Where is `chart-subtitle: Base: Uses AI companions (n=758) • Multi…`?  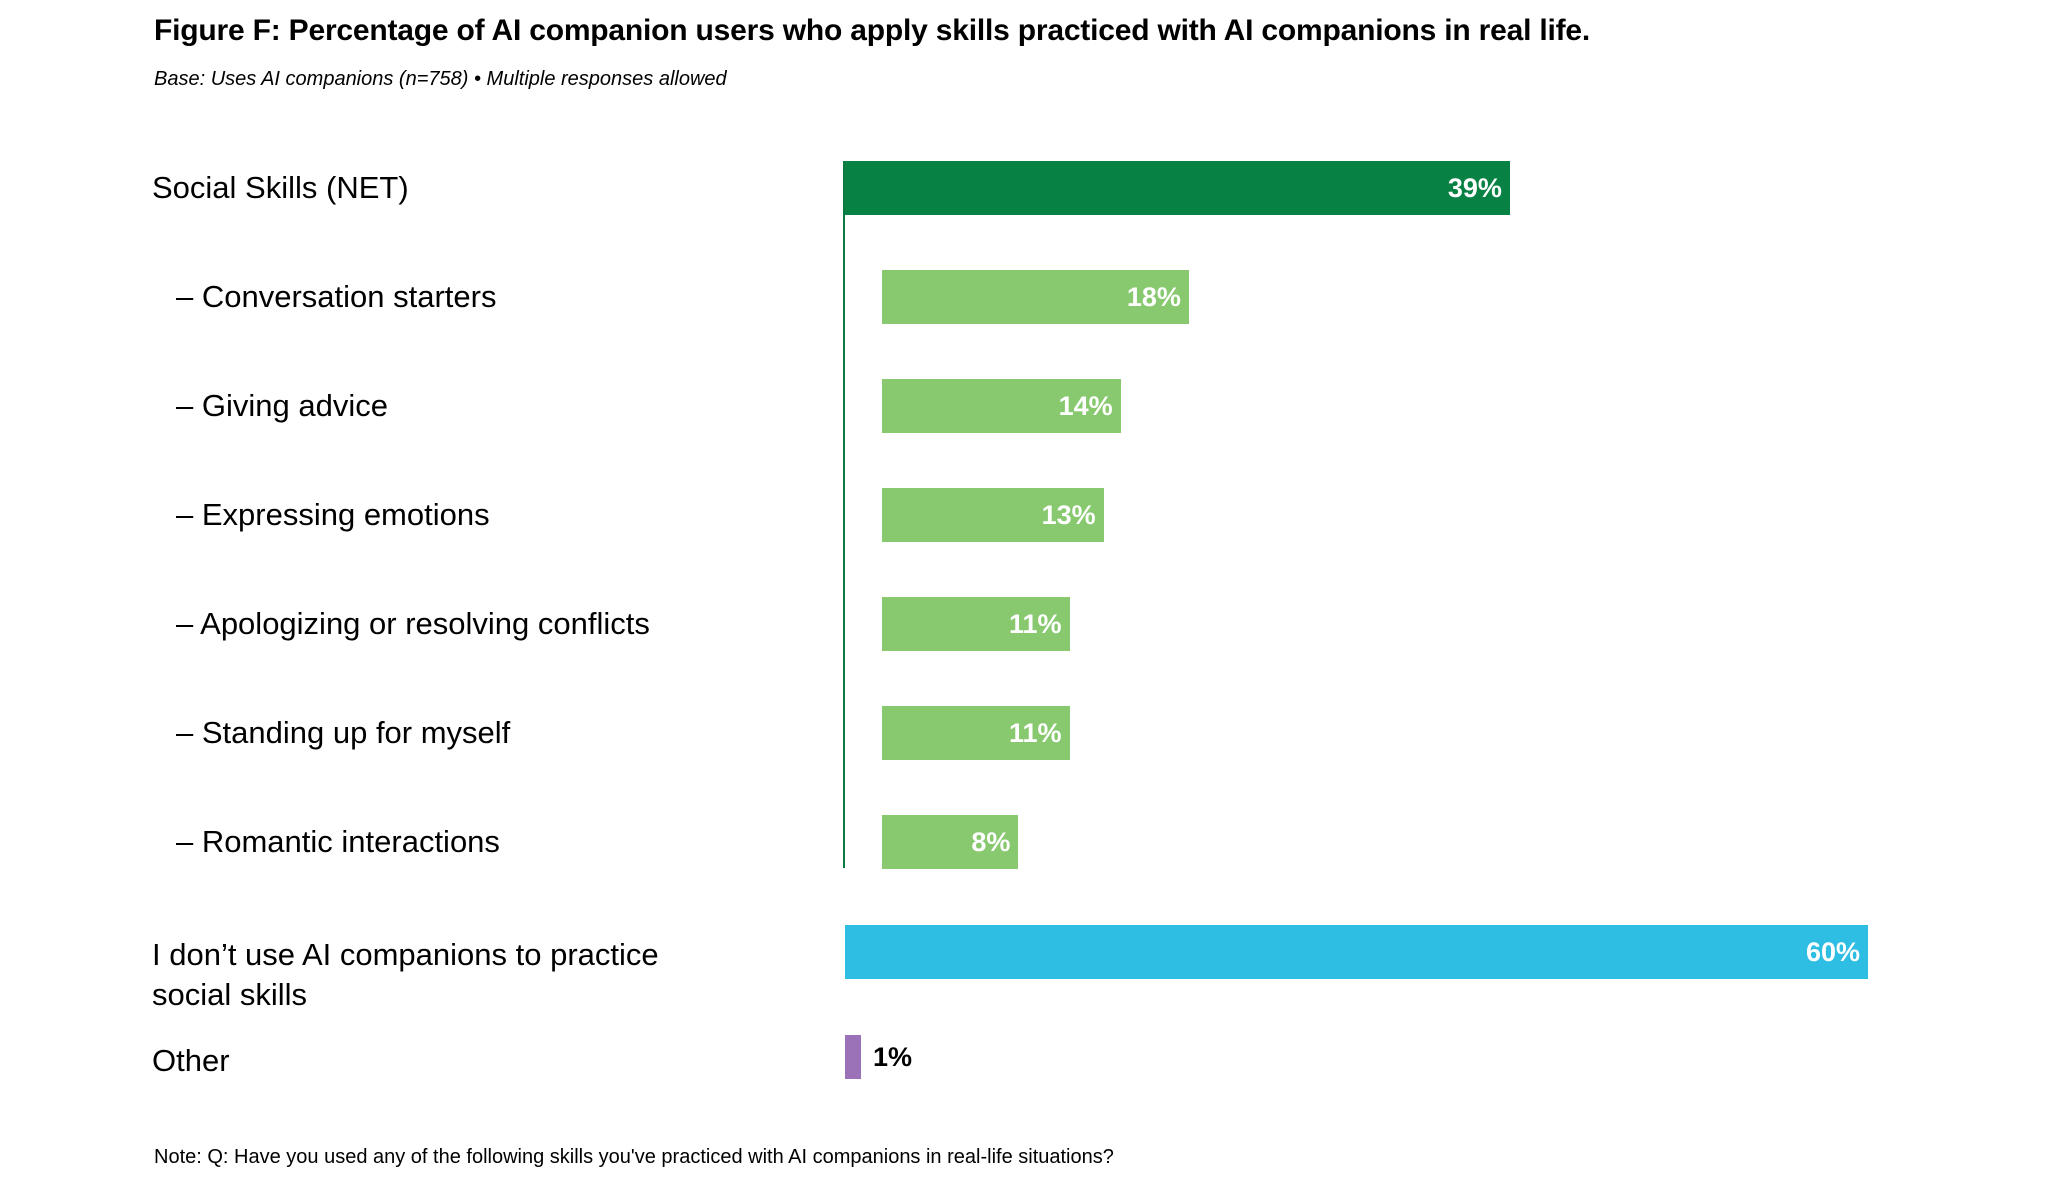 chart-subtitle: Base: Uses AI companions (n=758) • Multi… is located at coordinates (440, 79).